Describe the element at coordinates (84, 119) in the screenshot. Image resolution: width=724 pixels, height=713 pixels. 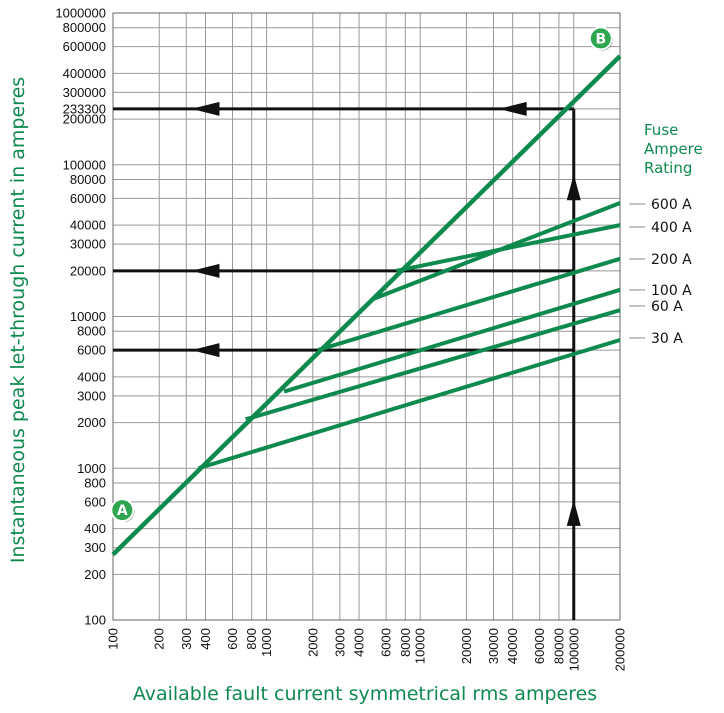
I see `y-tick-label: 200000` at that location.